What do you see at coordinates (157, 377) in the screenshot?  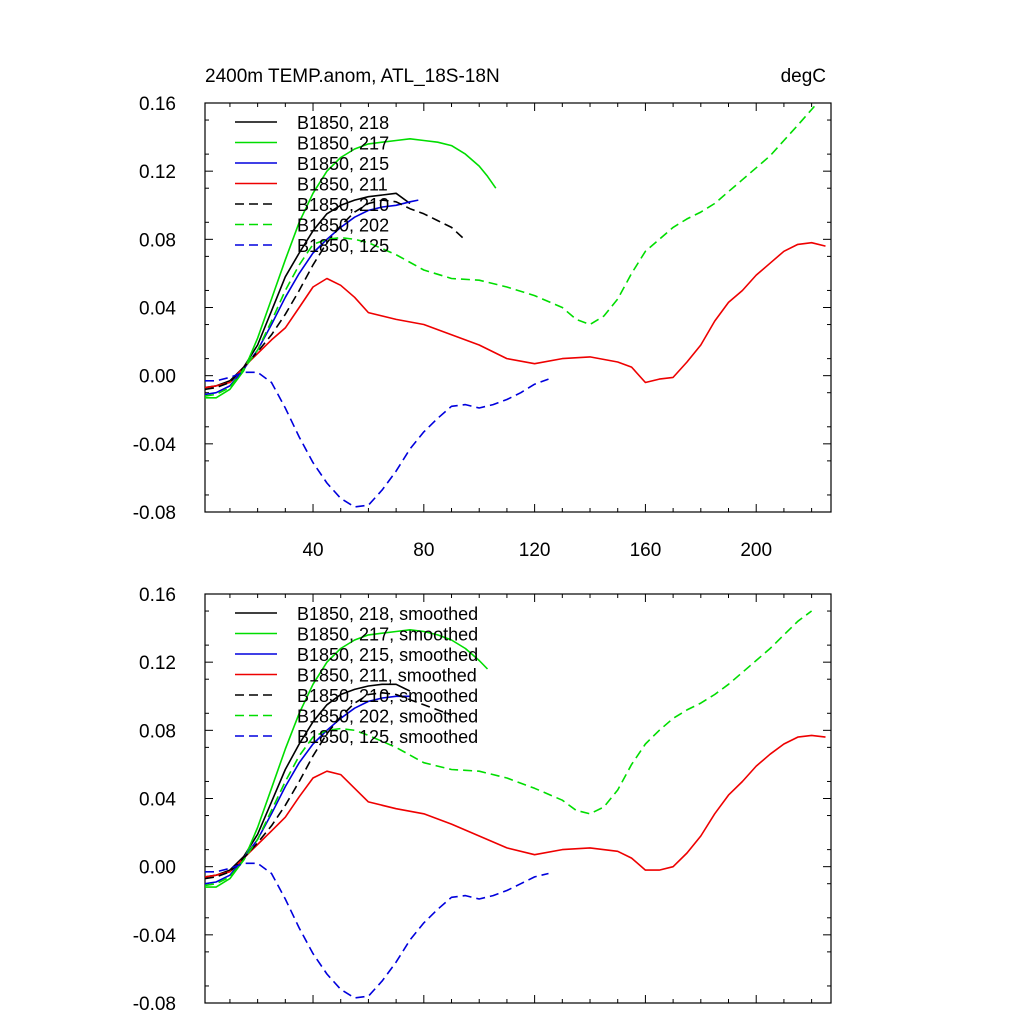 I see `top-y-tick-label: 0.00` at bounding box center [157, 377].